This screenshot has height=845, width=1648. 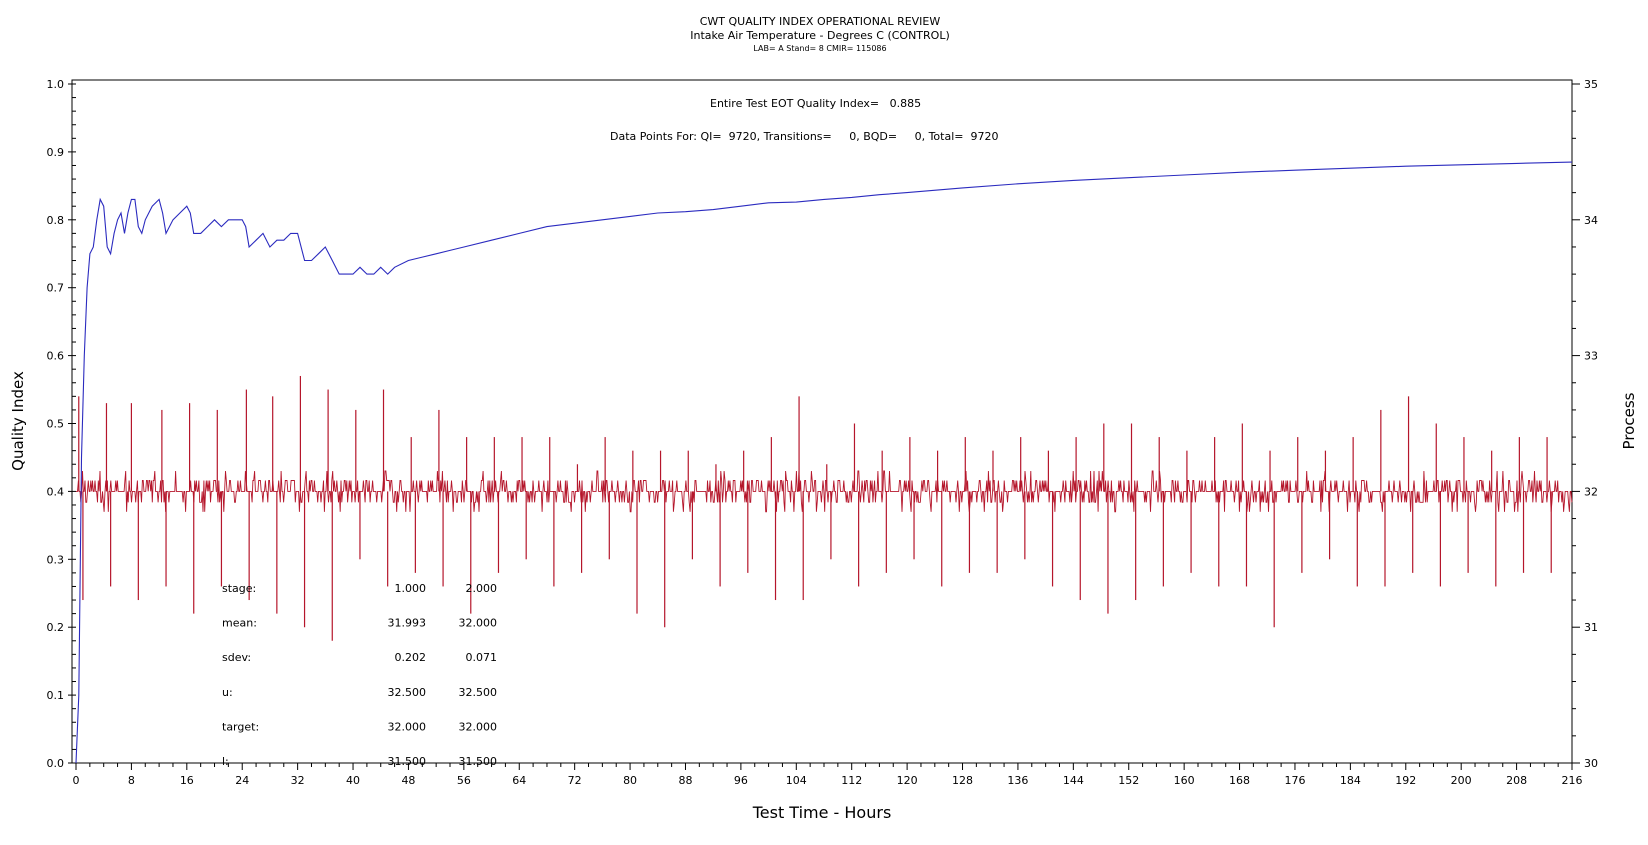 What do you see at coordinates (239, 588) in the screenshot?
I see `stats-label: stage:` at bounding box center [239, 588].